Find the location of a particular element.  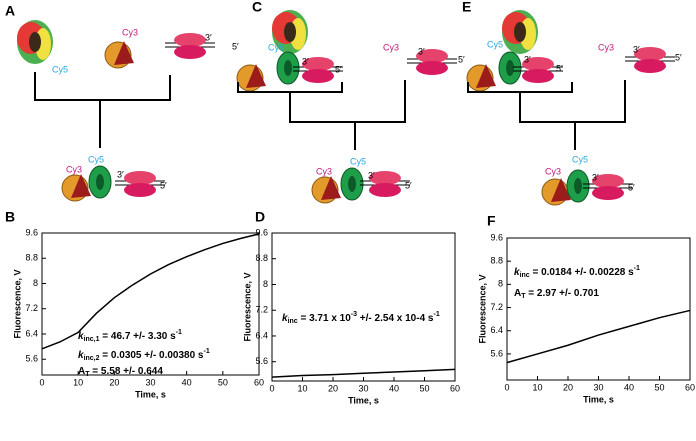

annotation-part: +/- 2.54 x 10-4 s is located at coordinates (395, 318).